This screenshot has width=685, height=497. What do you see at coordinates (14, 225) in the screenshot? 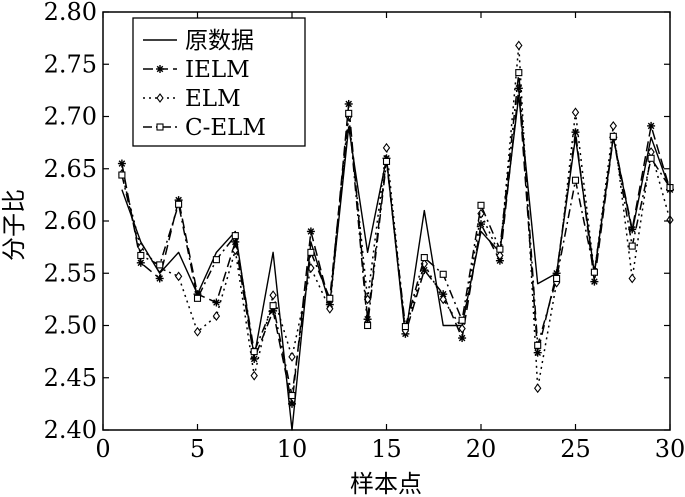
I see `y-axis-label: 分子比` at bounding box center [14, 225].